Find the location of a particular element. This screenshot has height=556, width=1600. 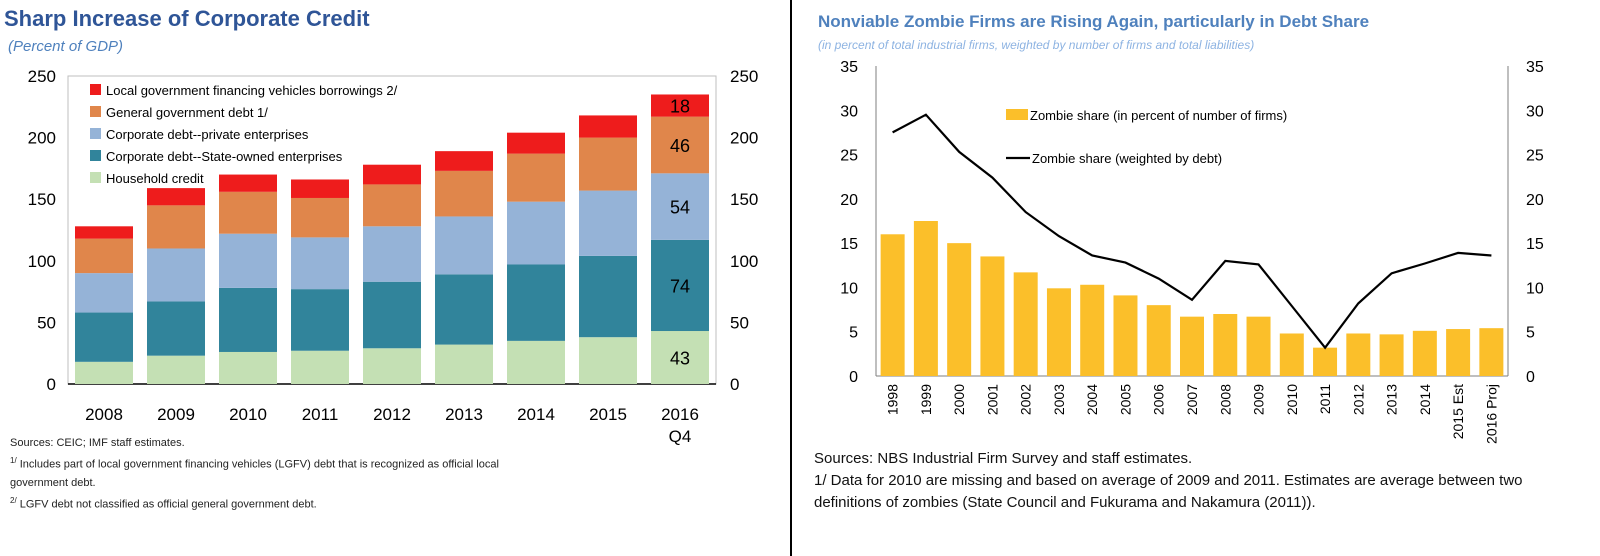

x-tick-label: 2015 is located at coordinates (608, 414).